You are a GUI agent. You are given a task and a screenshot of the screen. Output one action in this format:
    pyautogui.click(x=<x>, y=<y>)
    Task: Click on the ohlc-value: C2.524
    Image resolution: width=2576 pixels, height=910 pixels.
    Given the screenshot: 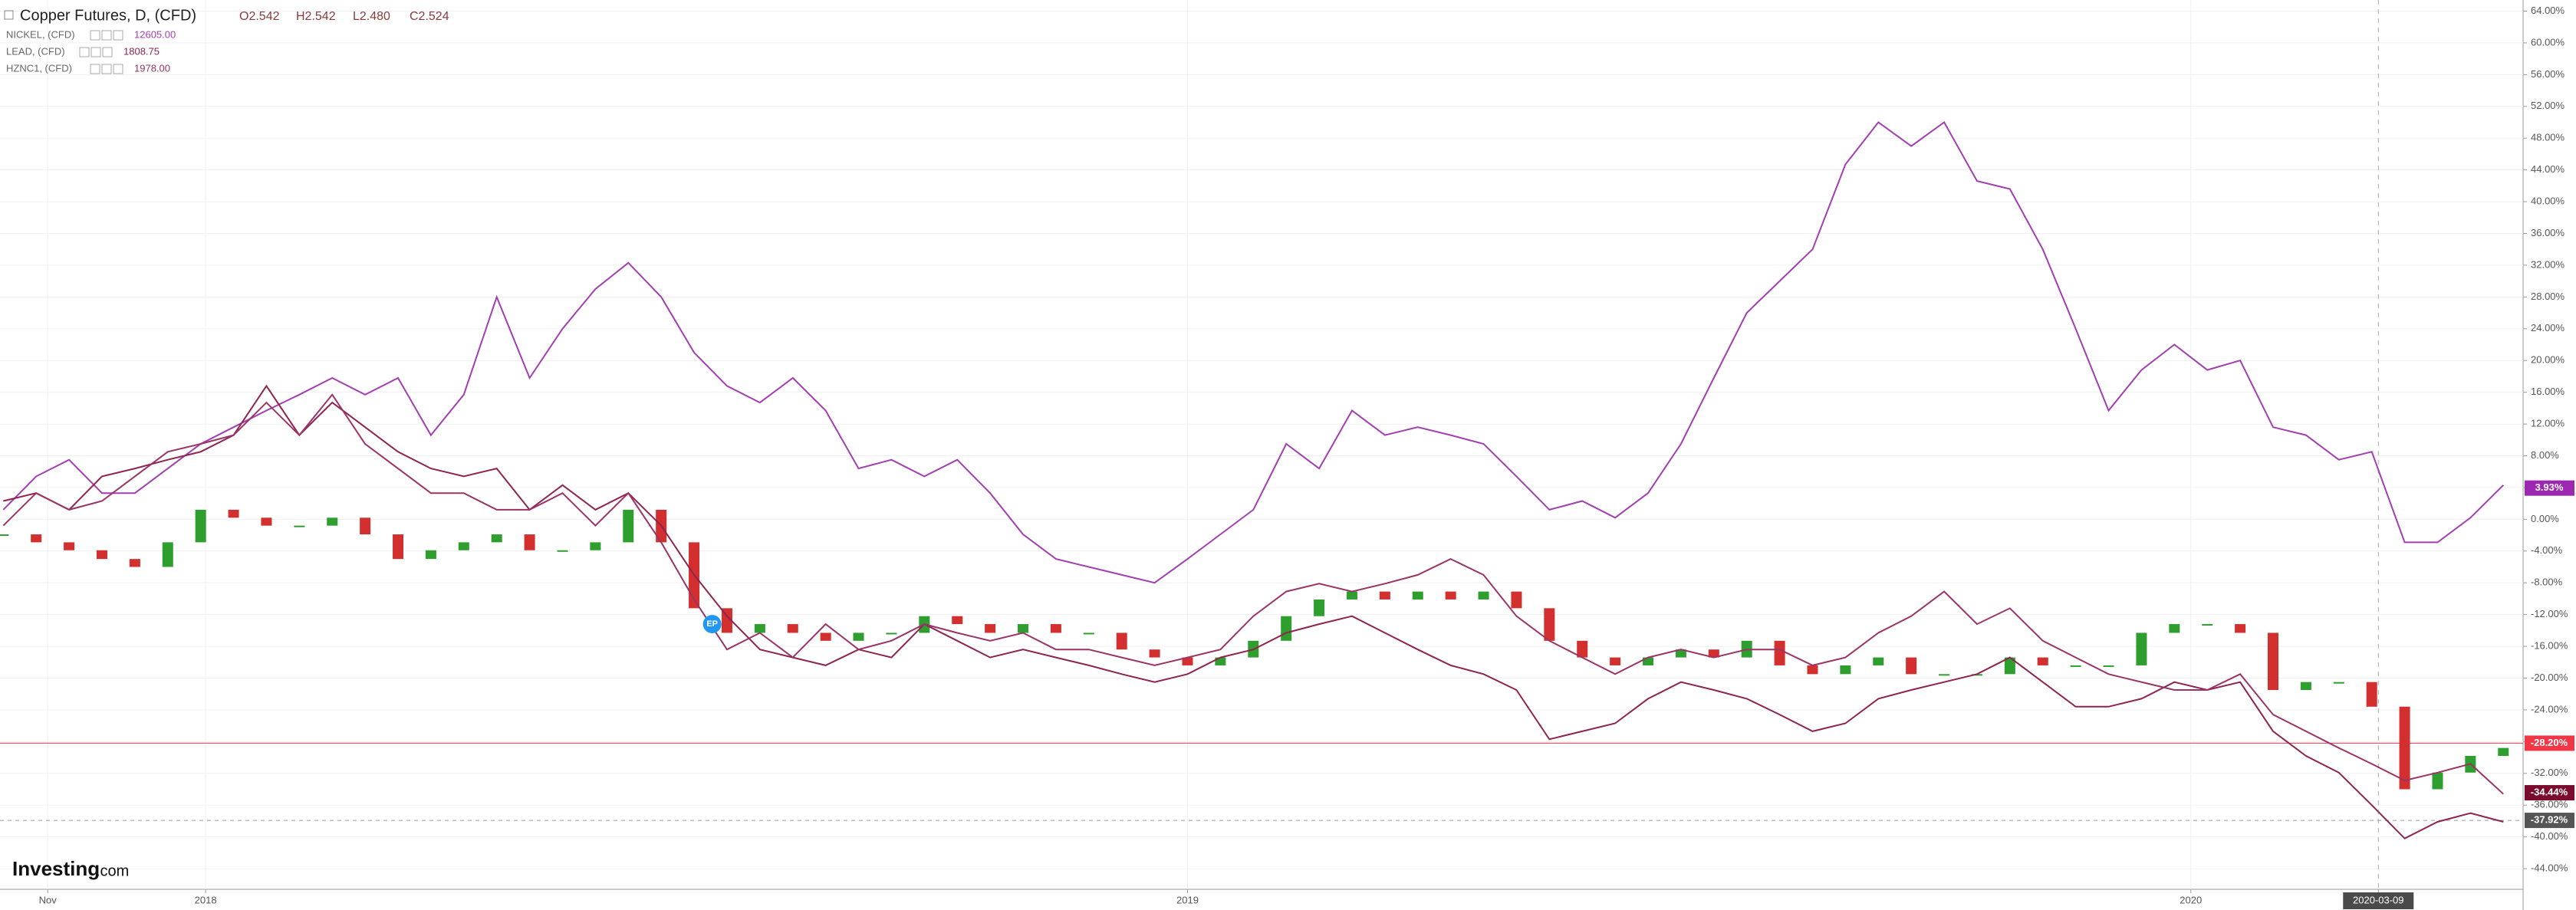 What is the action you would take?
    pyautogui.click(x=429, y=16)
    